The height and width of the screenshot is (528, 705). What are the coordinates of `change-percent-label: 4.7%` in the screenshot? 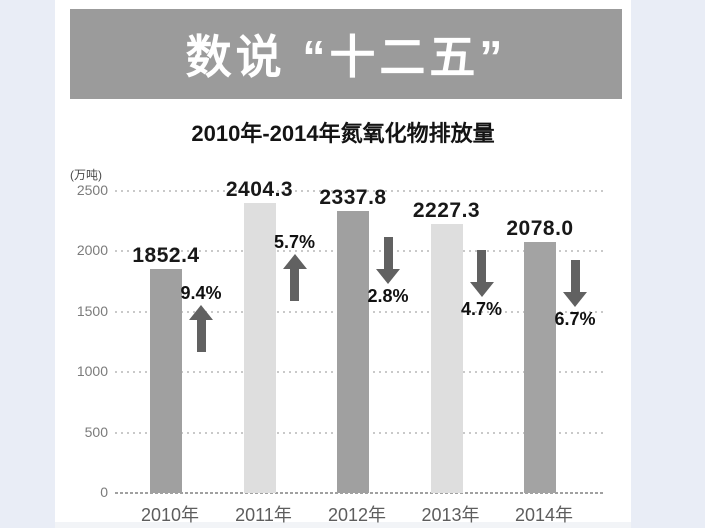 It's located at (481, 308).